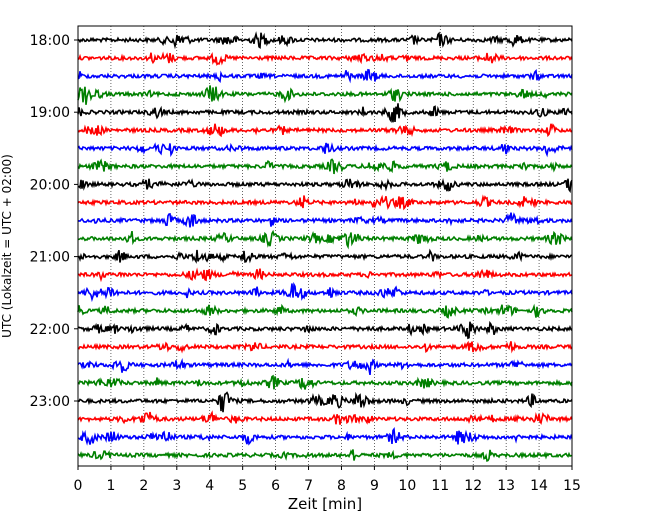  Describe the element at coordinates (325, 504) in the screenshot. I see `x-axis-label: Zeit [min]` at that location.